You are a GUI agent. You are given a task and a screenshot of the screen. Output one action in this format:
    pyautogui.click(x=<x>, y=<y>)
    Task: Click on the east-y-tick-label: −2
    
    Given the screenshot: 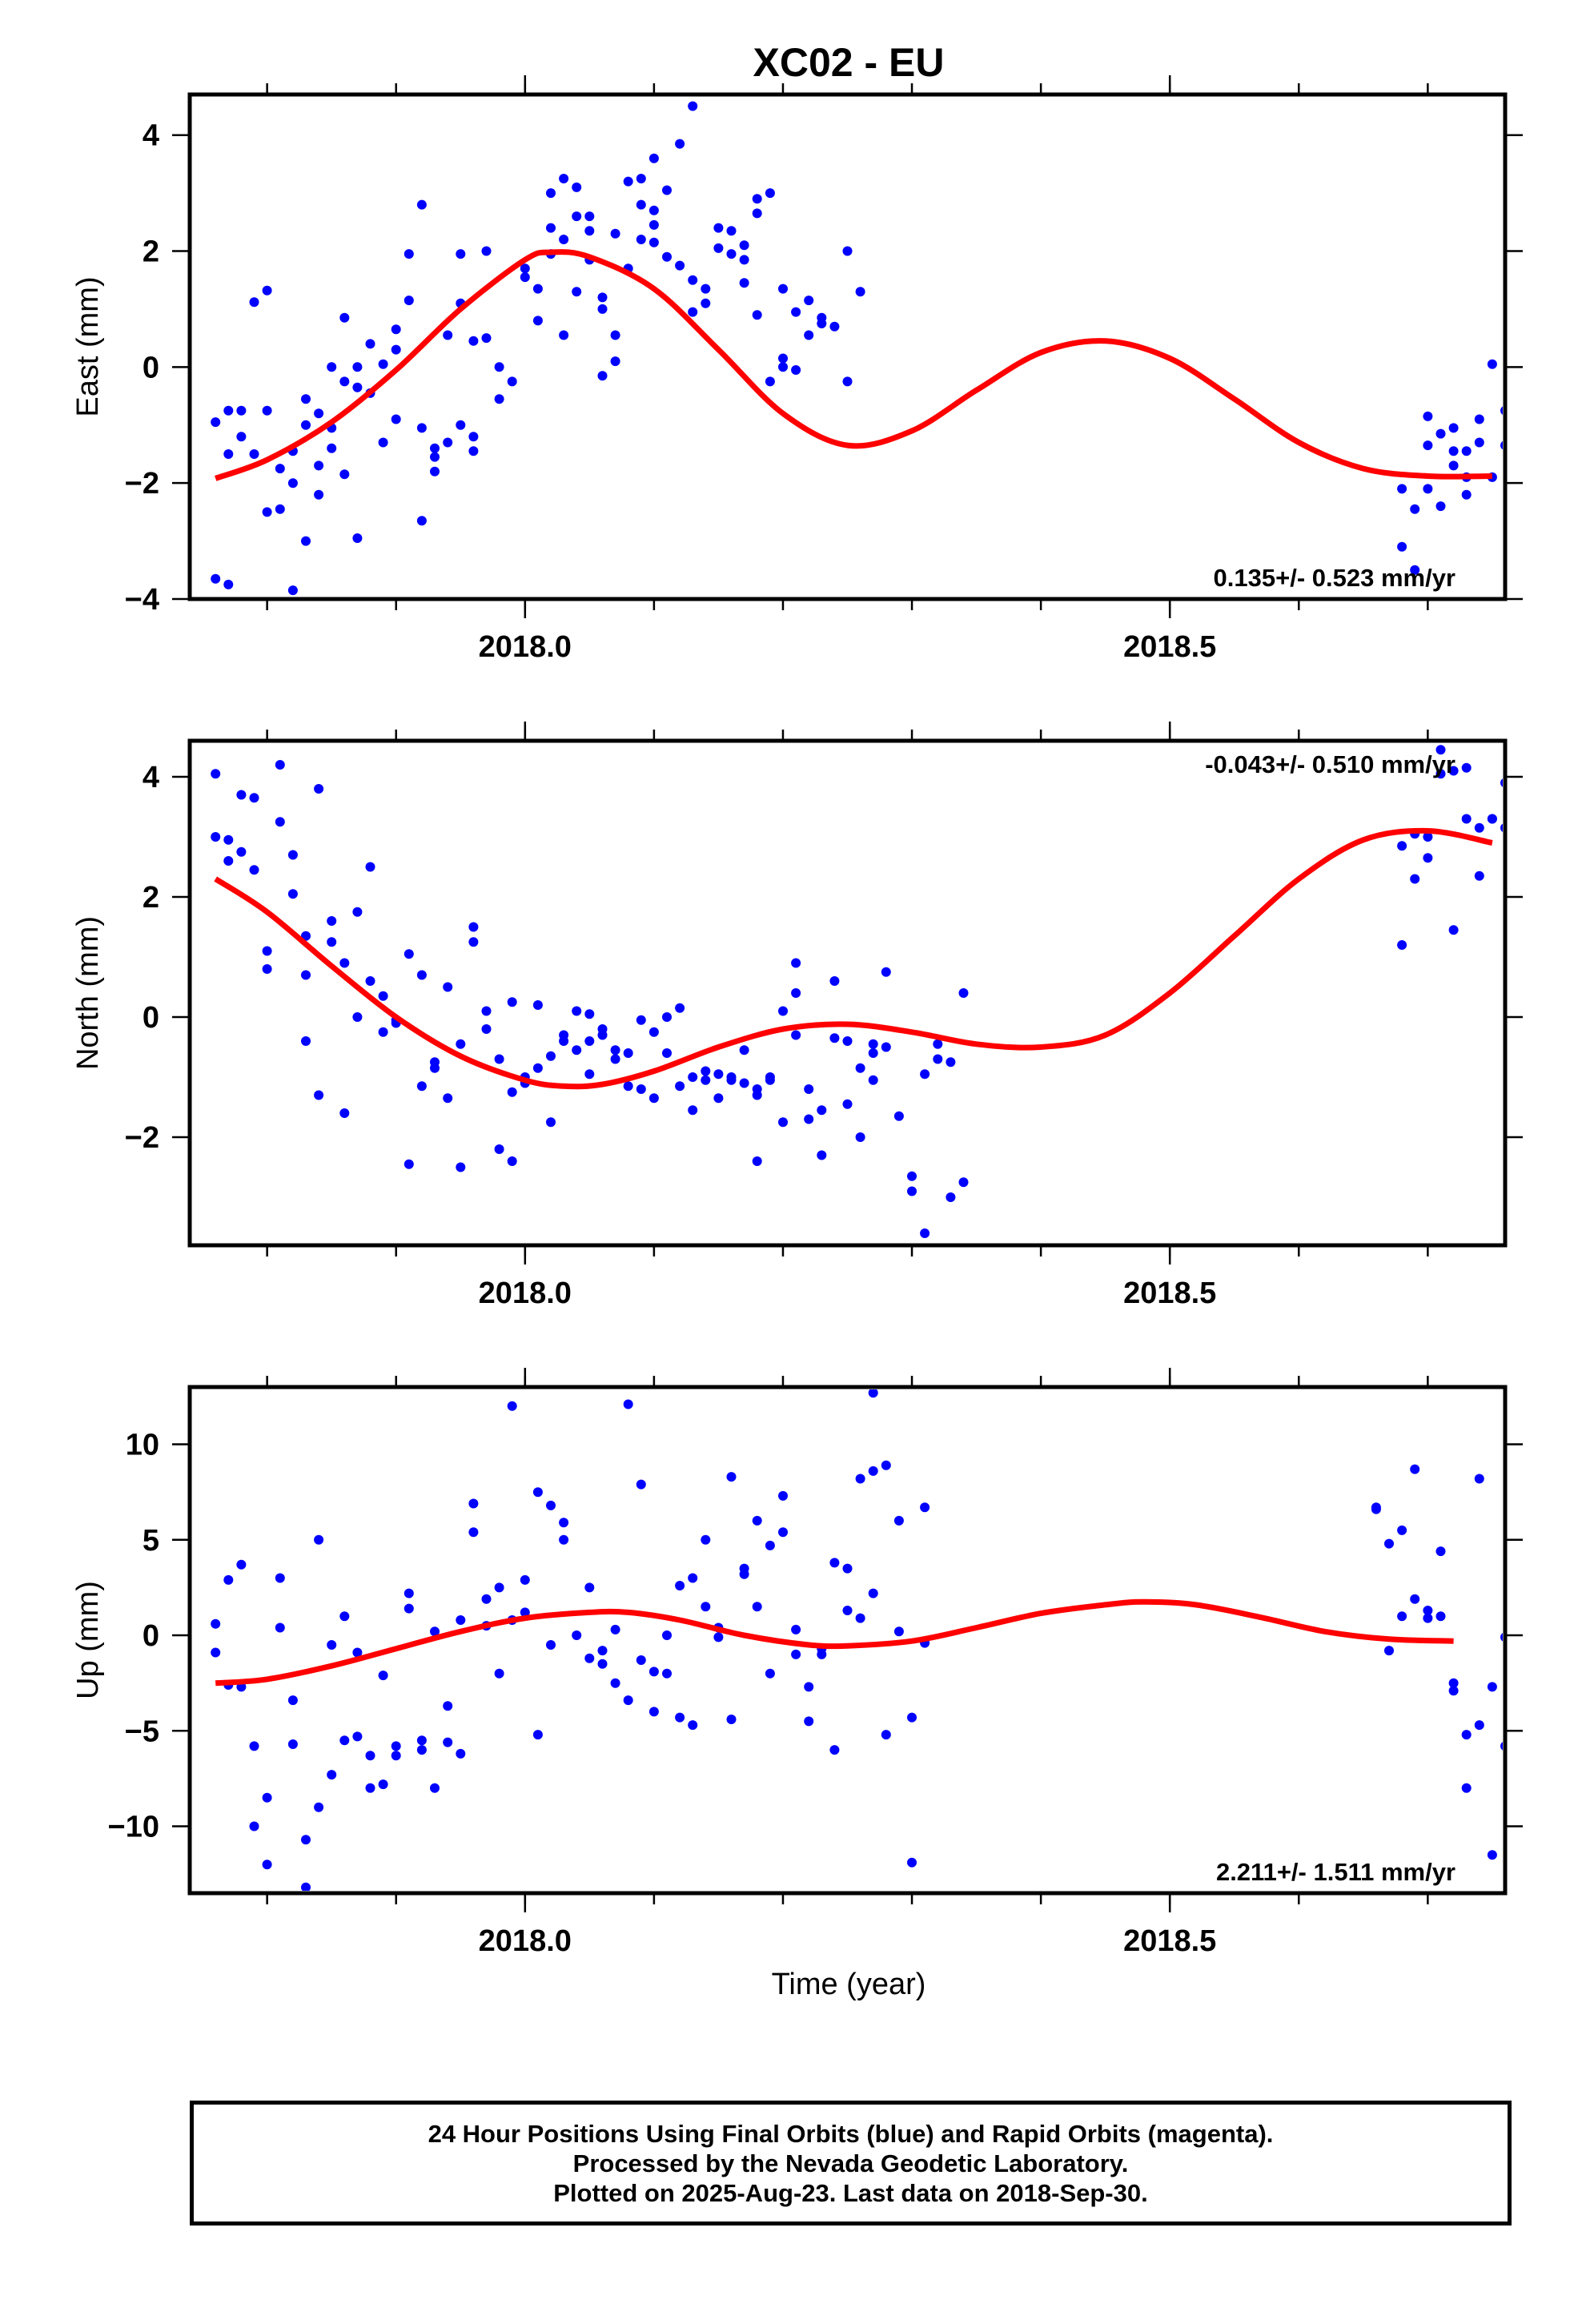 What is the action you would take?
    pyautogui.click(x=142, y=484)
    